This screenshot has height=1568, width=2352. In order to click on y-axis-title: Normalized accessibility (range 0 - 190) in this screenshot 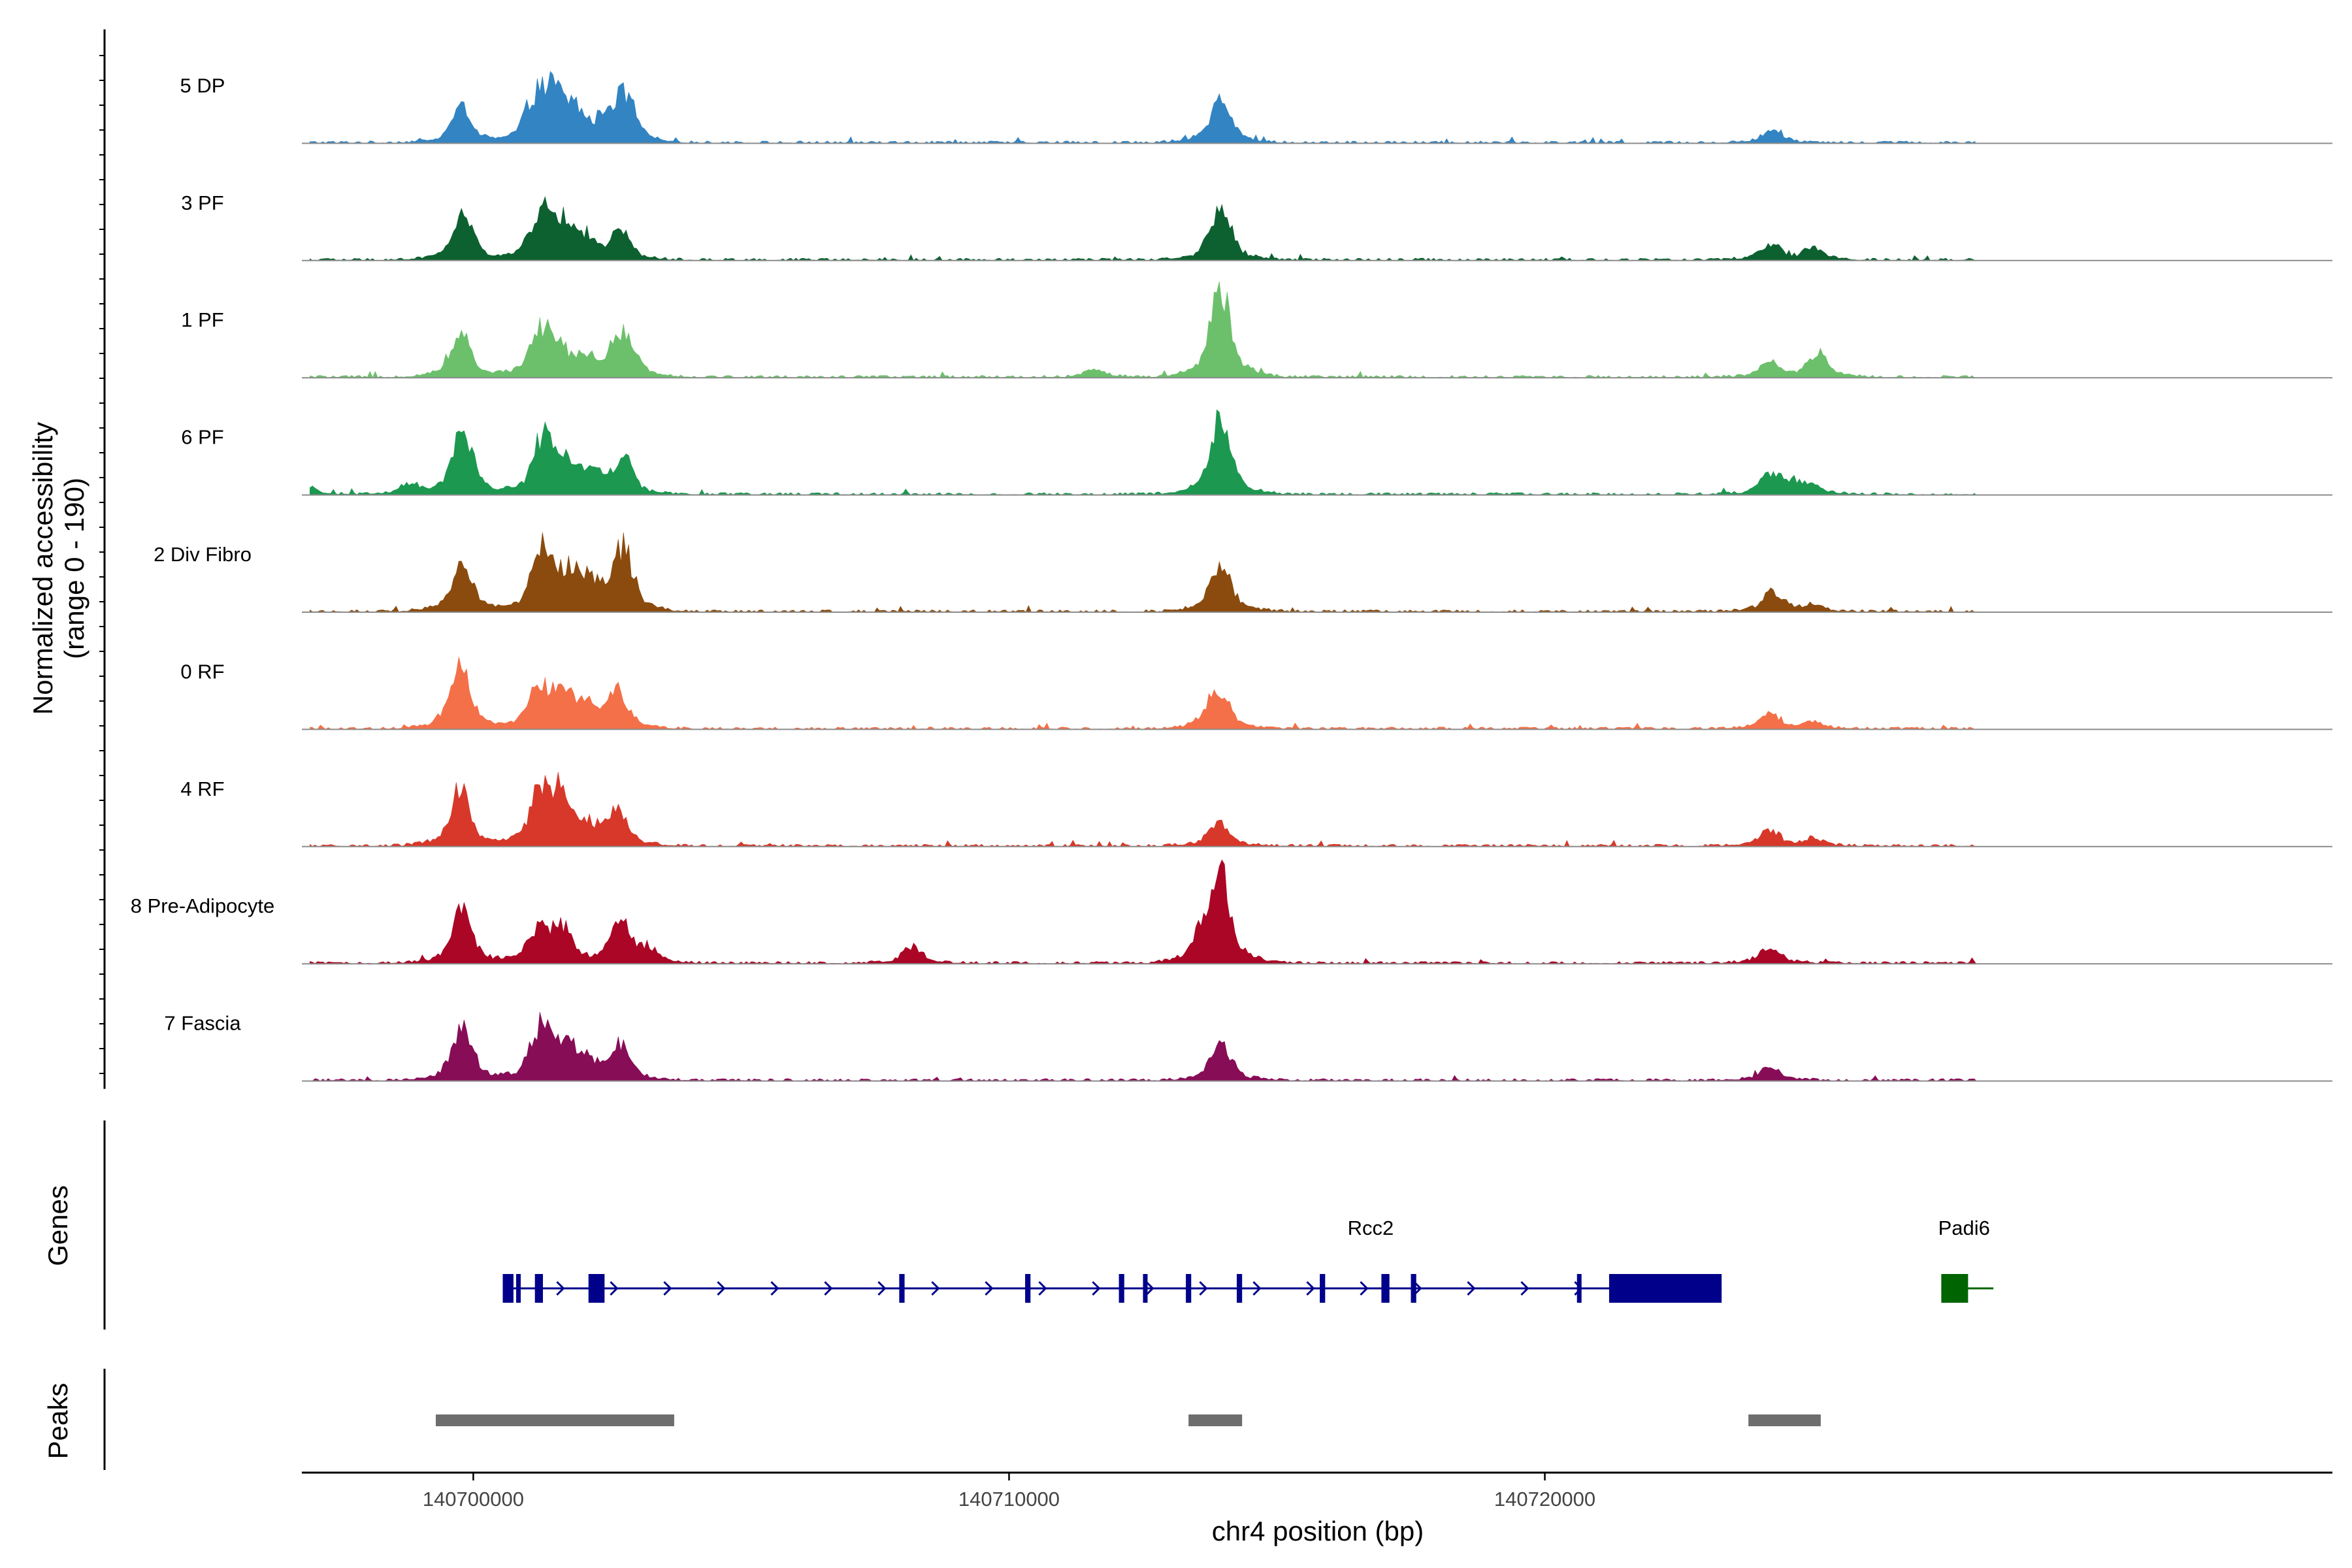, I will do `click(58, 568)`.